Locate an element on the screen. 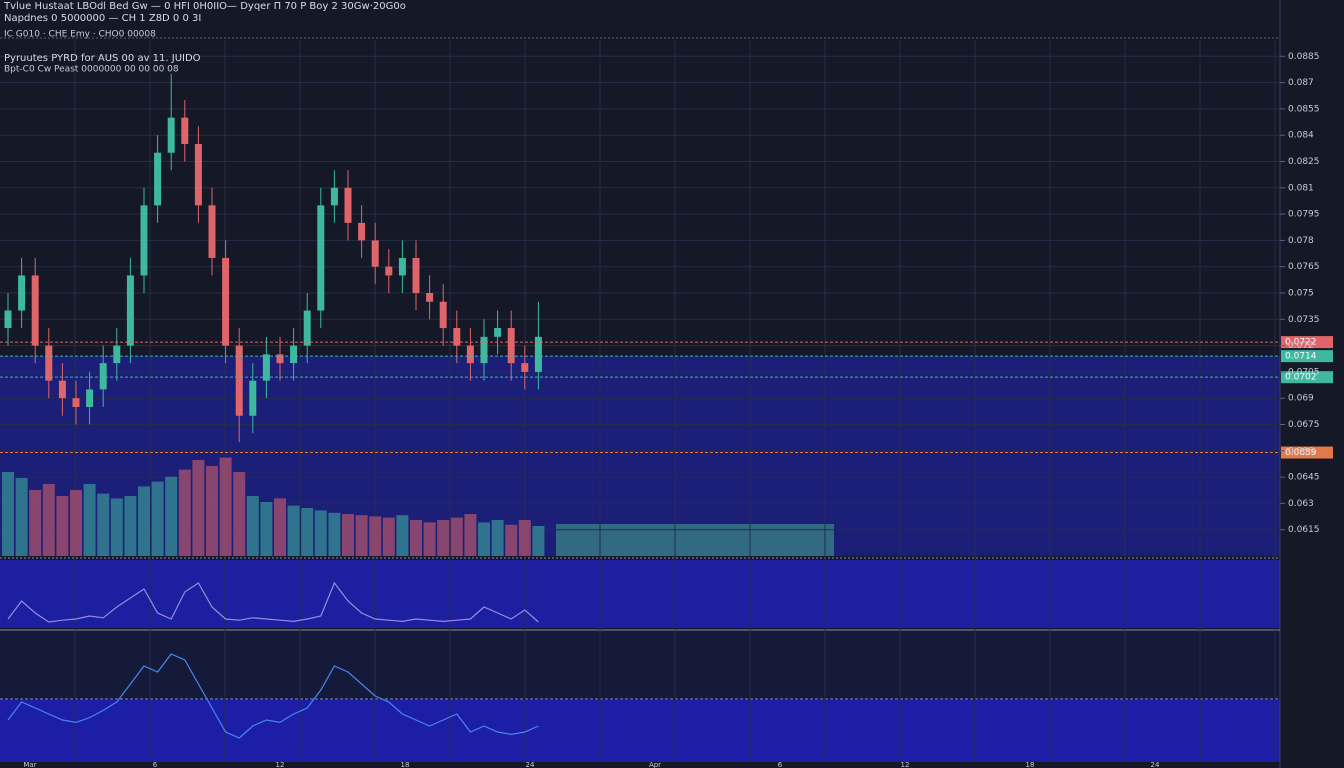  y-tick-label: 0.072 is located at coordinates (1301, 346).